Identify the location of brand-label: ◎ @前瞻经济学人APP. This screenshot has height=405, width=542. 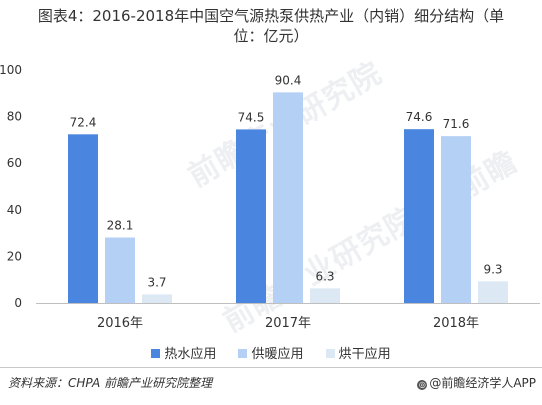
(476, 382).